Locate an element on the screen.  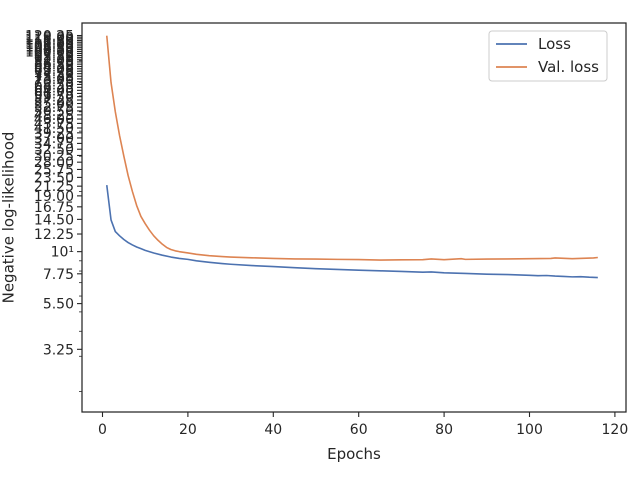
y-tick-label: 37.00 is located at coordinates (54, 139).